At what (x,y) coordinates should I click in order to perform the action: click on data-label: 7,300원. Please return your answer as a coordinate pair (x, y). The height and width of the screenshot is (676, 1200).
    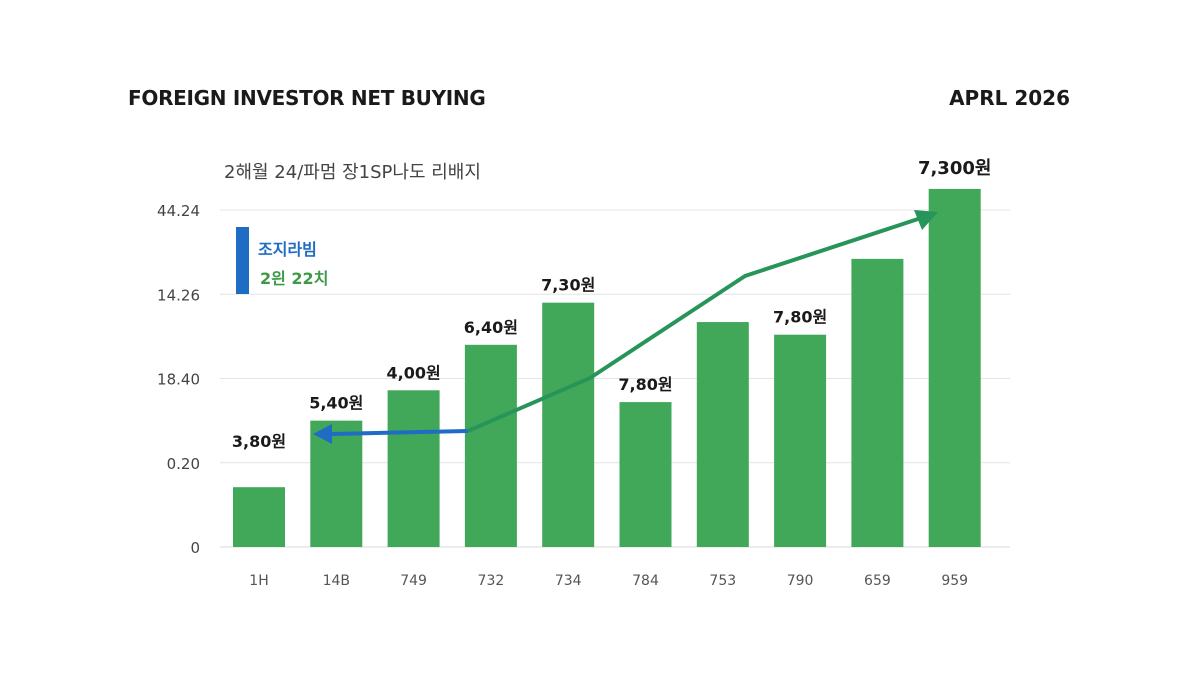
    Looking at the image, I should click on (955, 168).